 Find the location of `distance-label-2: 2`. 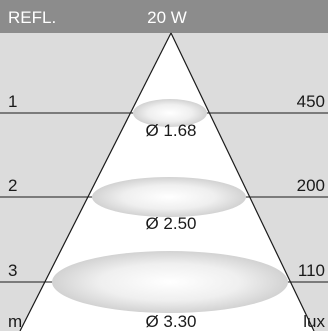

distance-label-2: 2 is located at coordinates (12, 185).